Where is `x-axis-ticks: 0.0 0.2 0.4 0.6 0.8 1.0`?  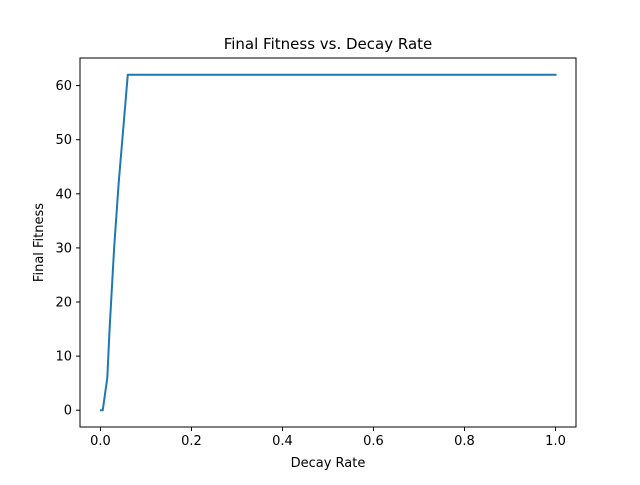 x-axis-ticks: 0.0 0.2 0.4 0.6 0.8 1.0 is located at coordinates (328, 438).